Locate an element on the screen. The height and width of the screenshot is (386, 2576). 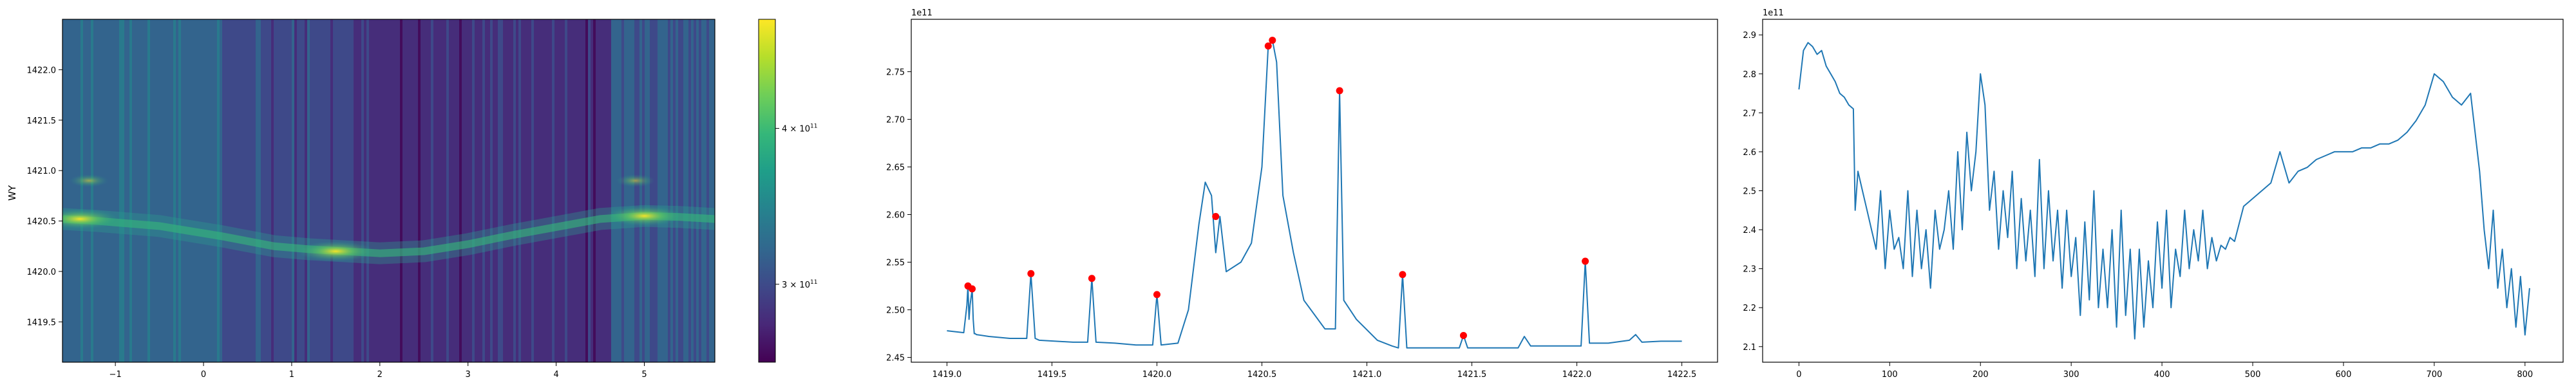
y-tick-label: 2.45 is located at coordinates (895, 358).